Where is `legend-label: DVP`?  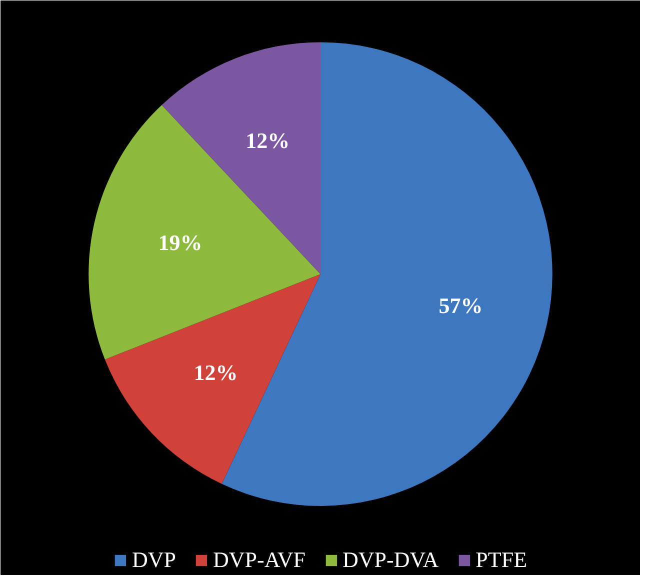
legend-label: DVP is located at coordinates (154, 560).